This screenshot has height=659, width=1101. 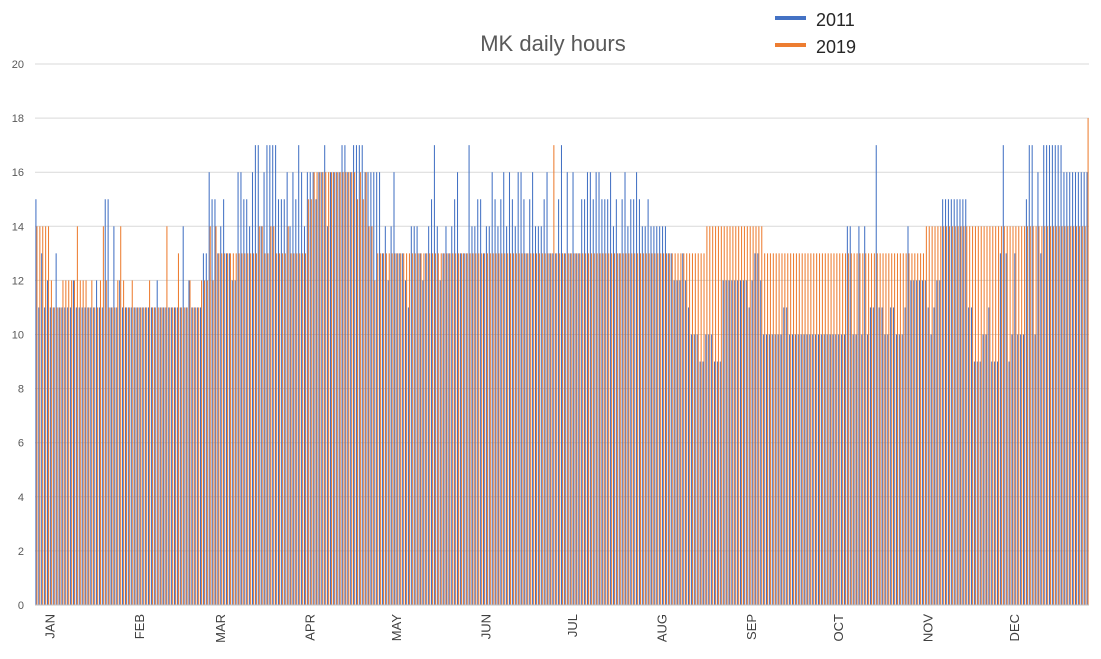 I want to click on legend: 2011 2019, so click(x=815, y=33).